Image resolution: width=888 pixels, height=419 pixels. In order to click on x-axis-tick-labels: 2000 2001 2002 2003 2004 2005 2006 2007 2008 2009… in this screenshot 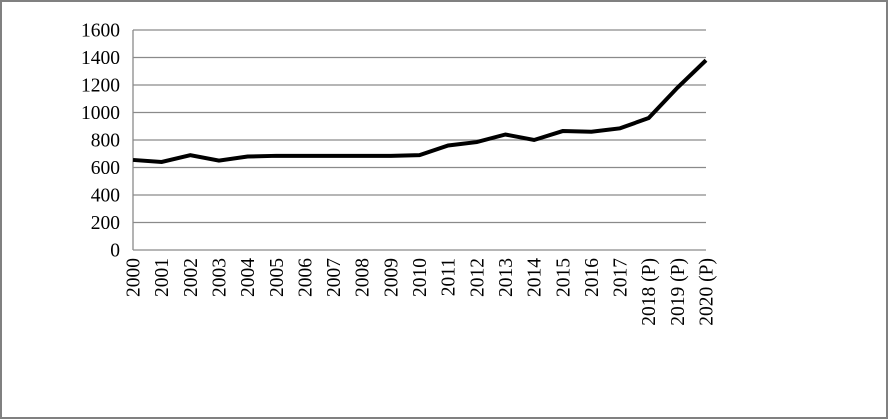, I will do `click(421, 292)`.